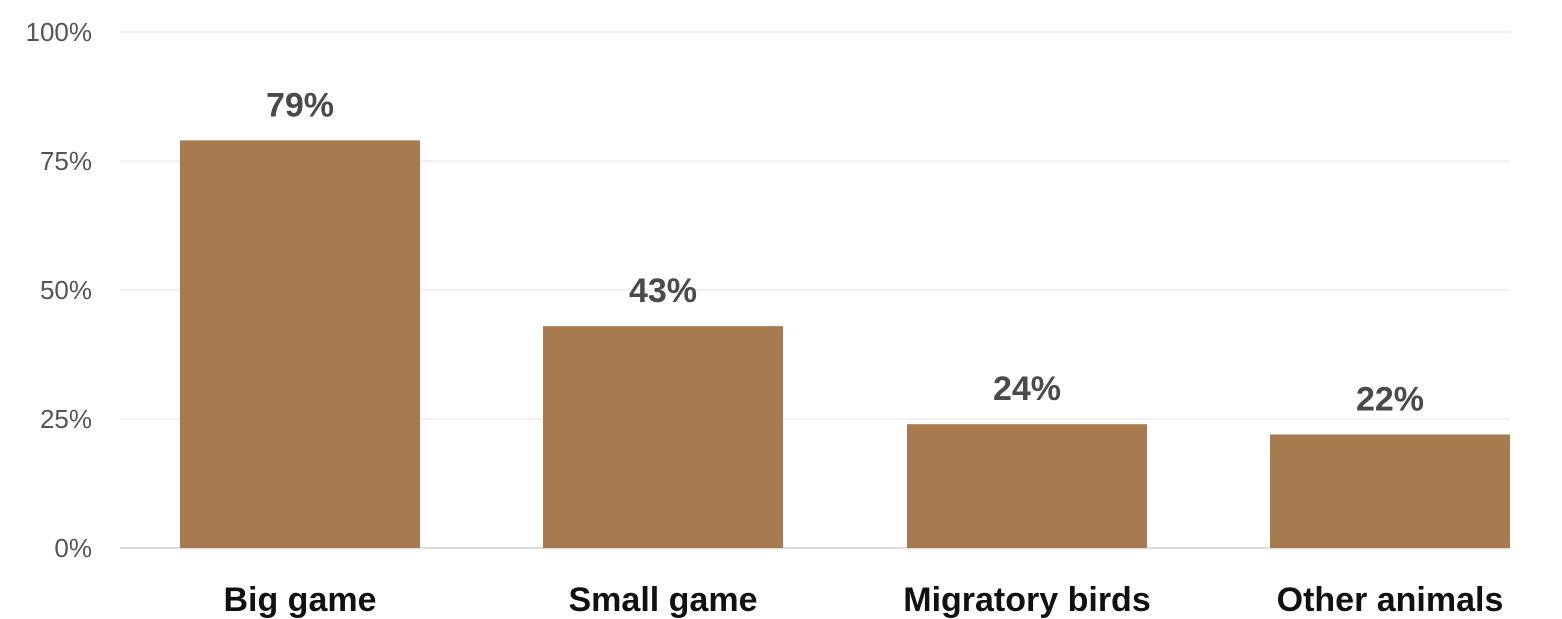  I want to click on y-tick-label: 0%, so click(73, 548).